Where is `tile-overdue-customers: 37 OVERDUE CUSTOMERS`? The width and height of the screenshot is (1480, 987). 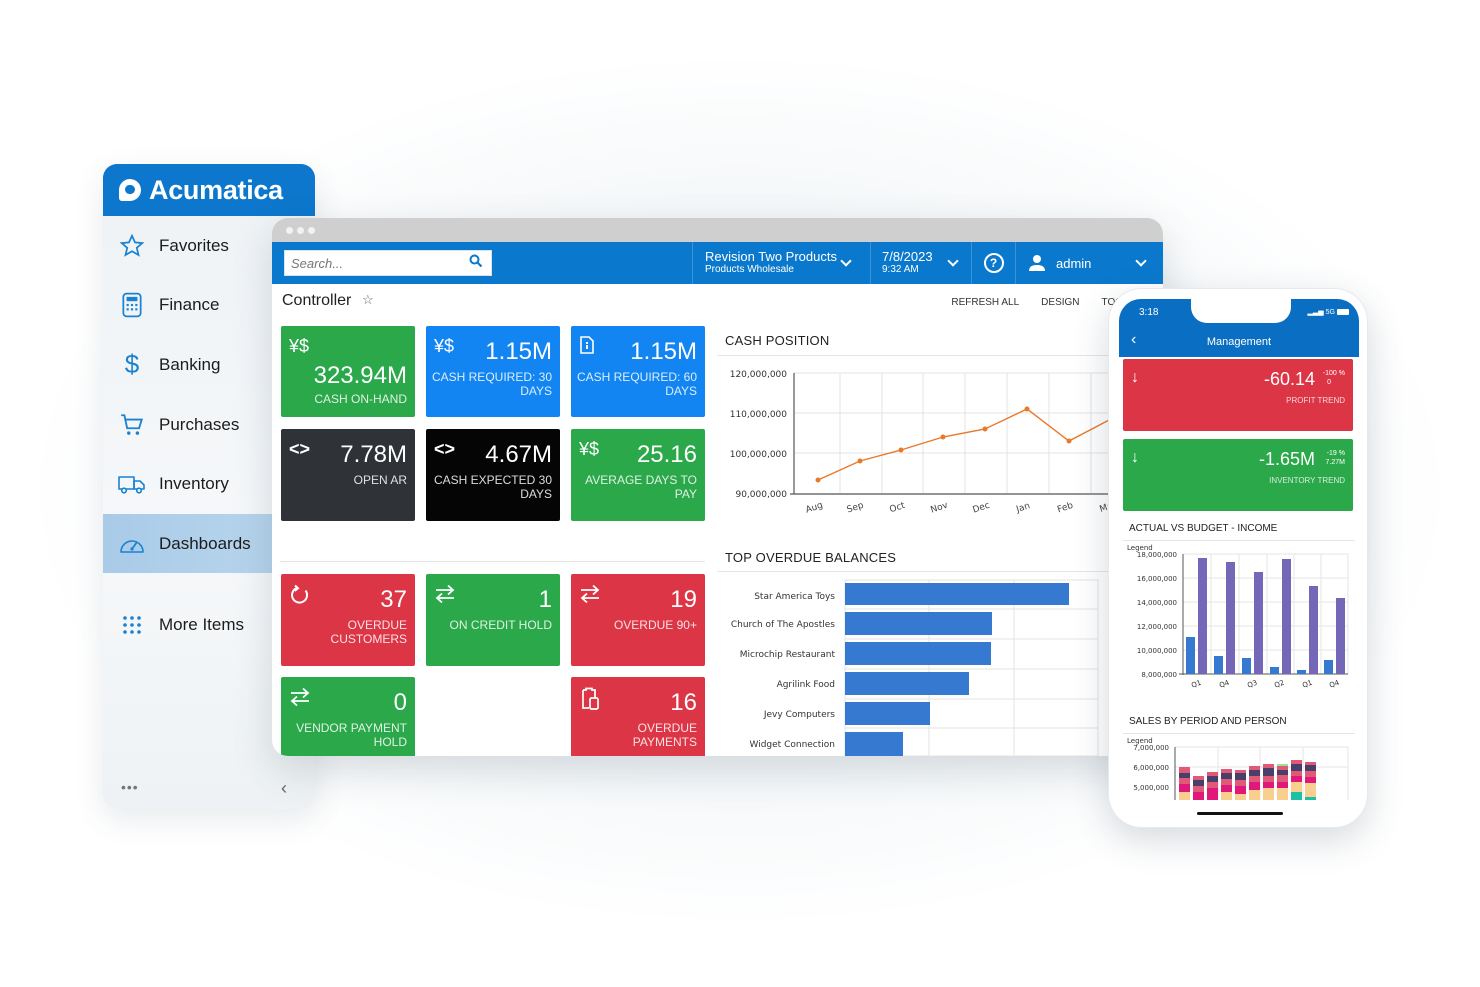 tile-overdue-customers: 37 OVERDUE CUSTOMERS is located at coordinates (348, 620).